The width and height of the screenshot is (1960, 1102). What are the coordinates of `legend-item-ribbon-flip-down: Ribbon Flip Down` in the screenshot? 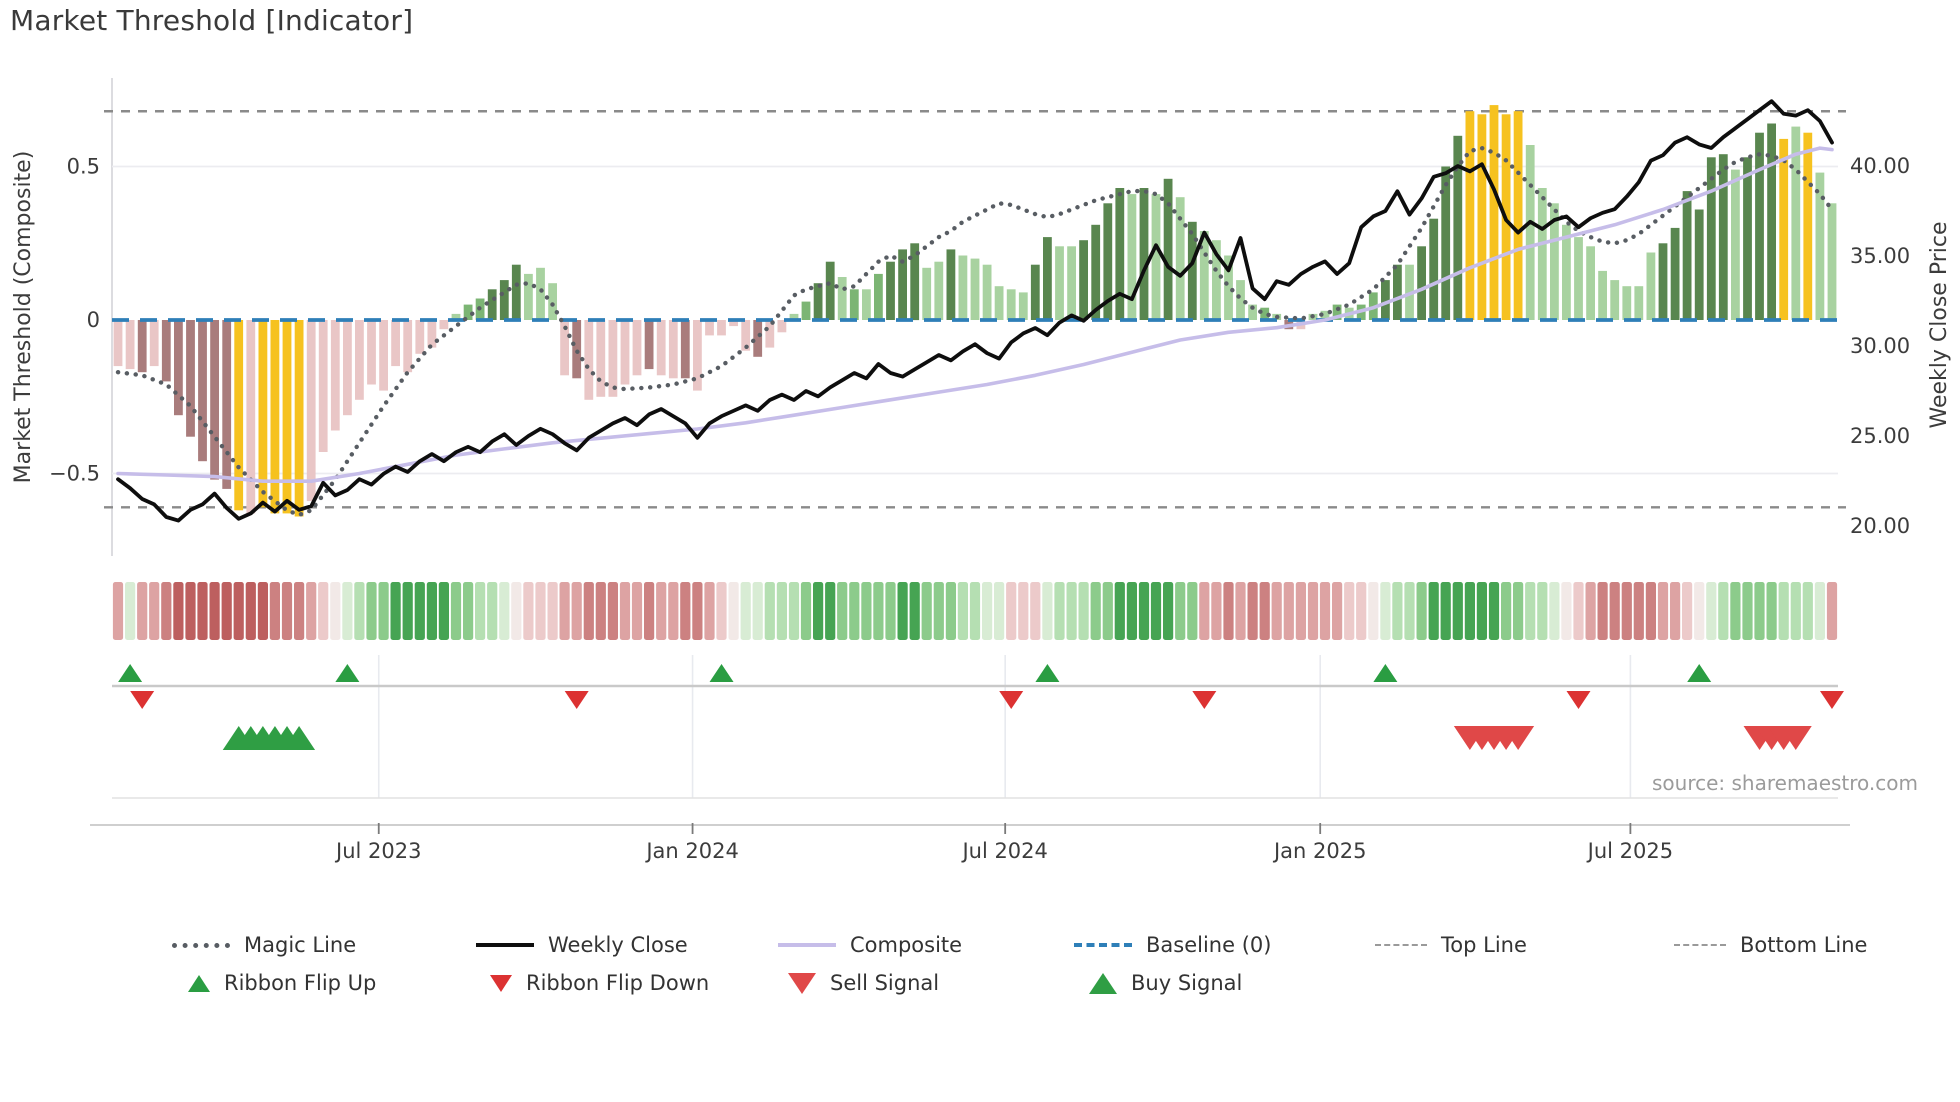 It's located at (599, 983).